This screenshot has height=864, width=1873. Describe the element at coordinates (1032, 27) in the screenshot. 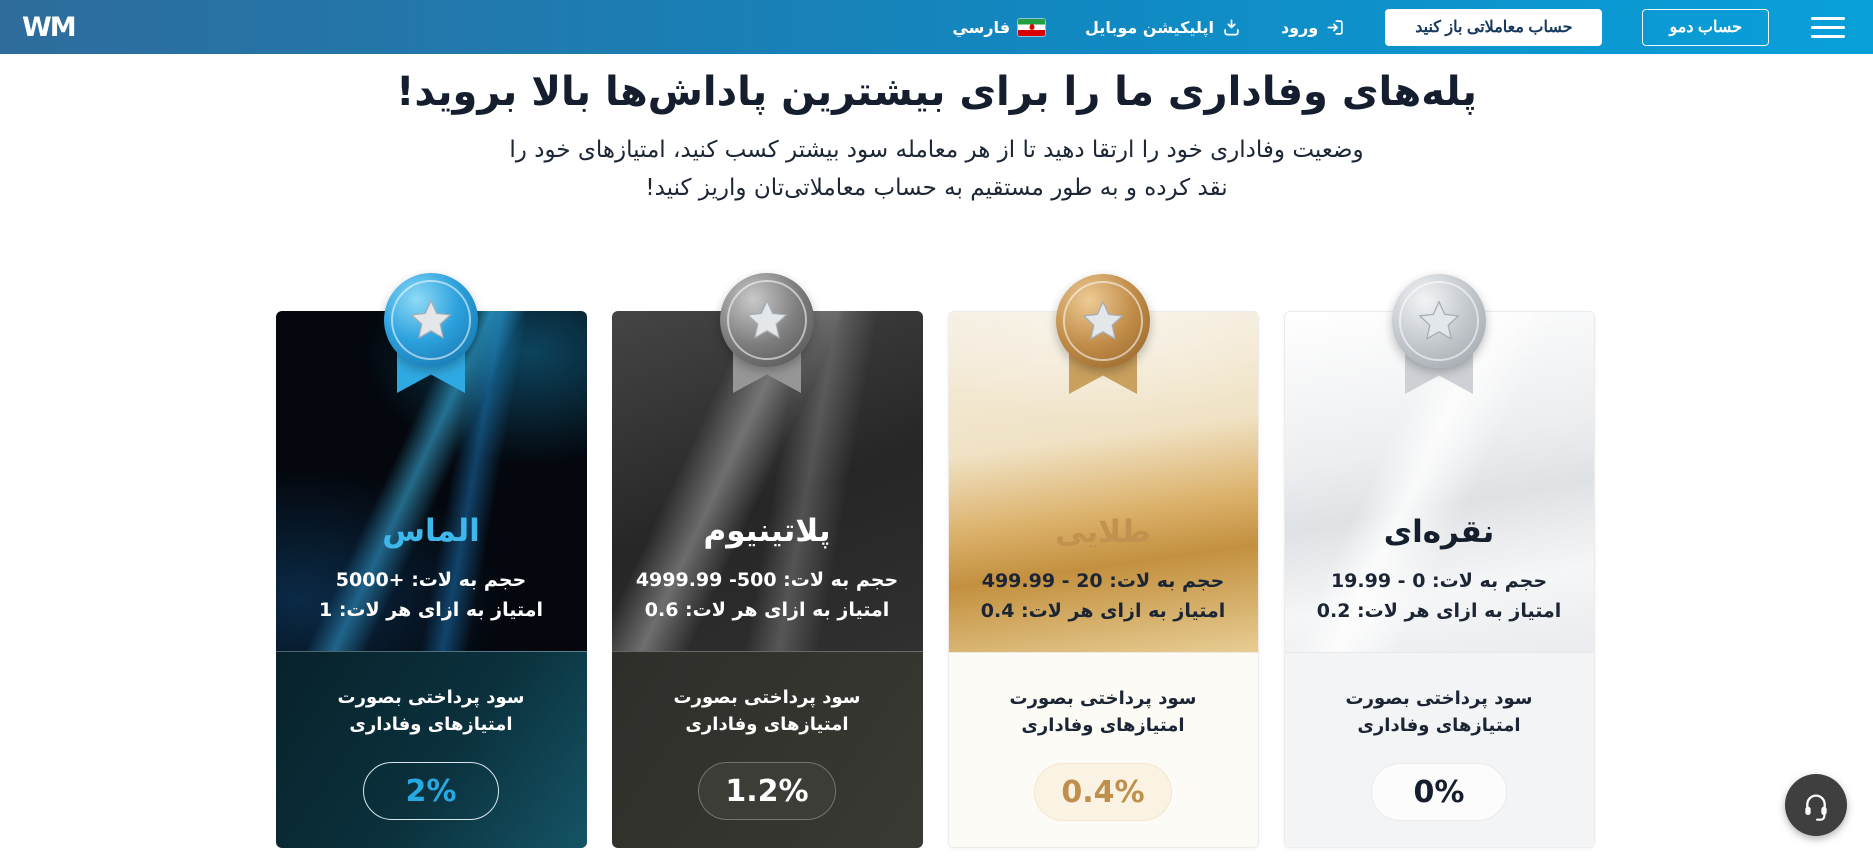

I see `iran-flag-icon` at that location.